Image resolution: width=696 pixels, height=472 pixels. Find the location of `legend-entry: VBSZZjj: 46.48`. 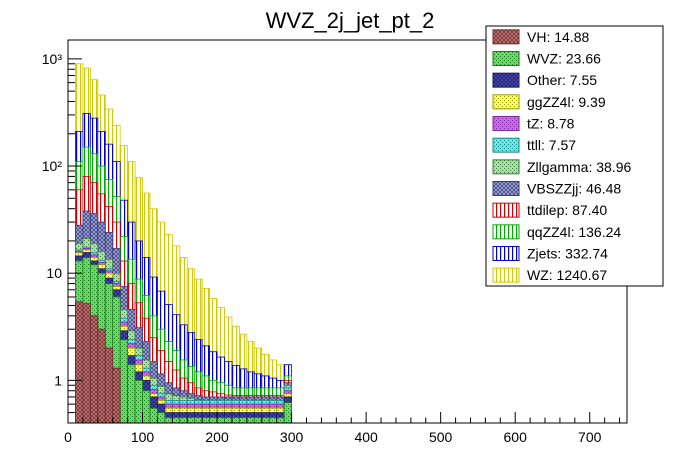

legend-entry: VBSZZjj: 46.48 is located at coordinates (574, 189).